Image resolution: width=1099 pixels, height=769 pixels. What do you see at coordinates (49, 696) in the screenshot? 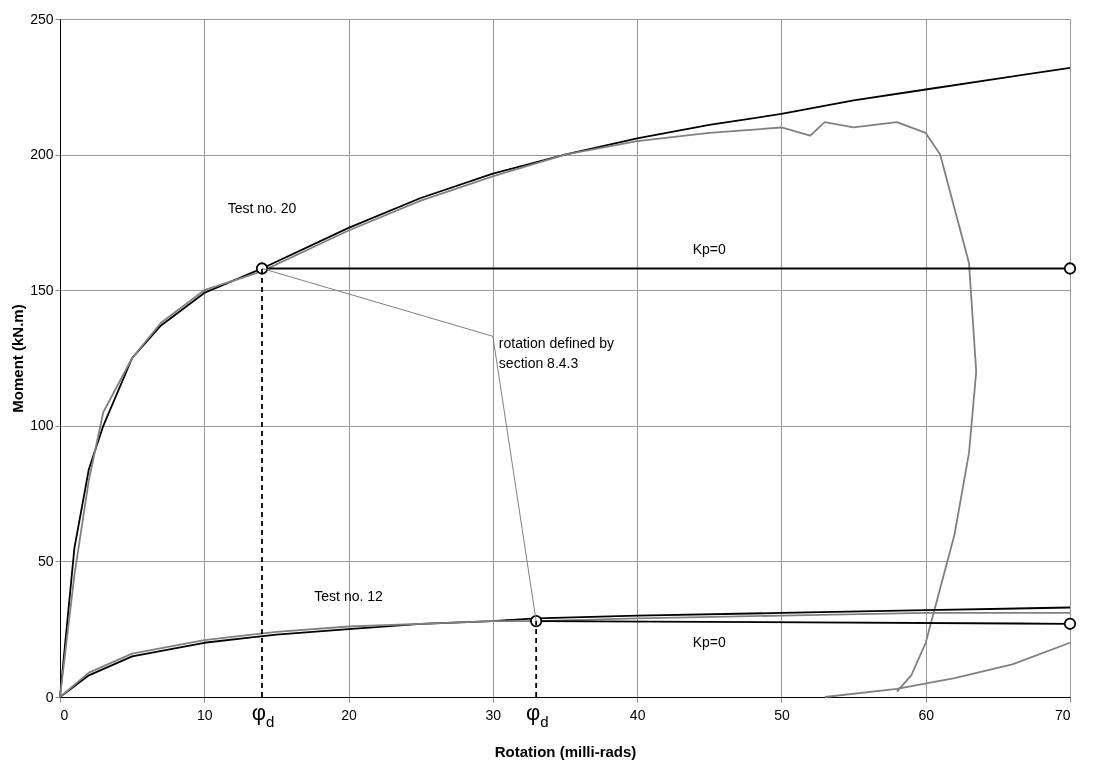
I see `y-tick-label: 0` at bounding box center [49, 696].